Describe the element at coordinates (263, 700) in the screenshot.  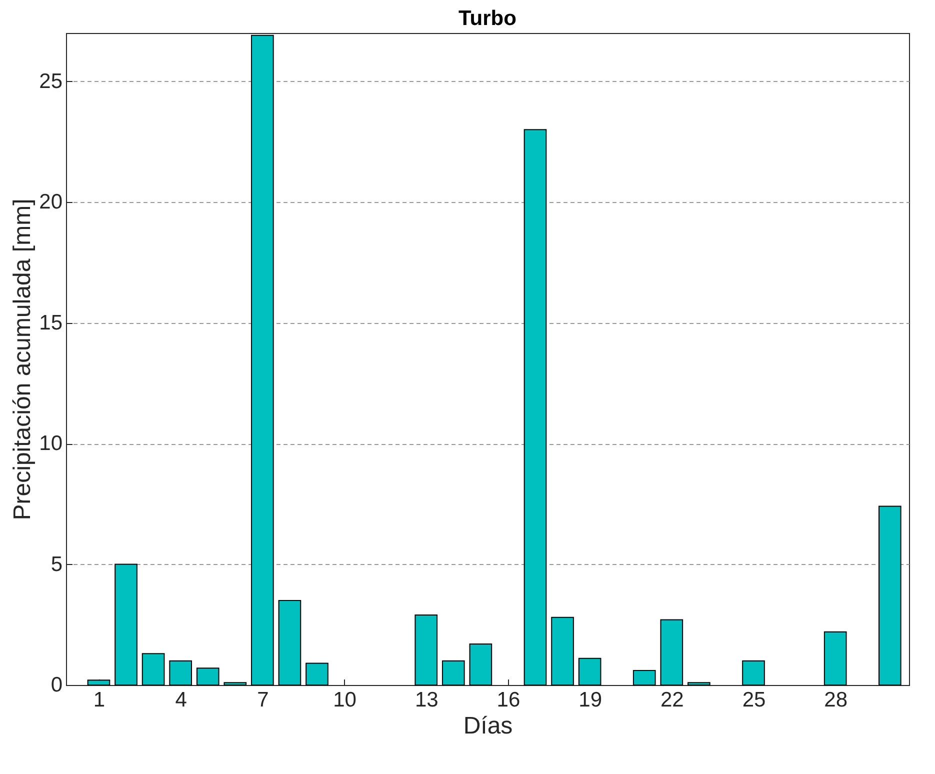
I see `x-tick-label: 7` at that location.